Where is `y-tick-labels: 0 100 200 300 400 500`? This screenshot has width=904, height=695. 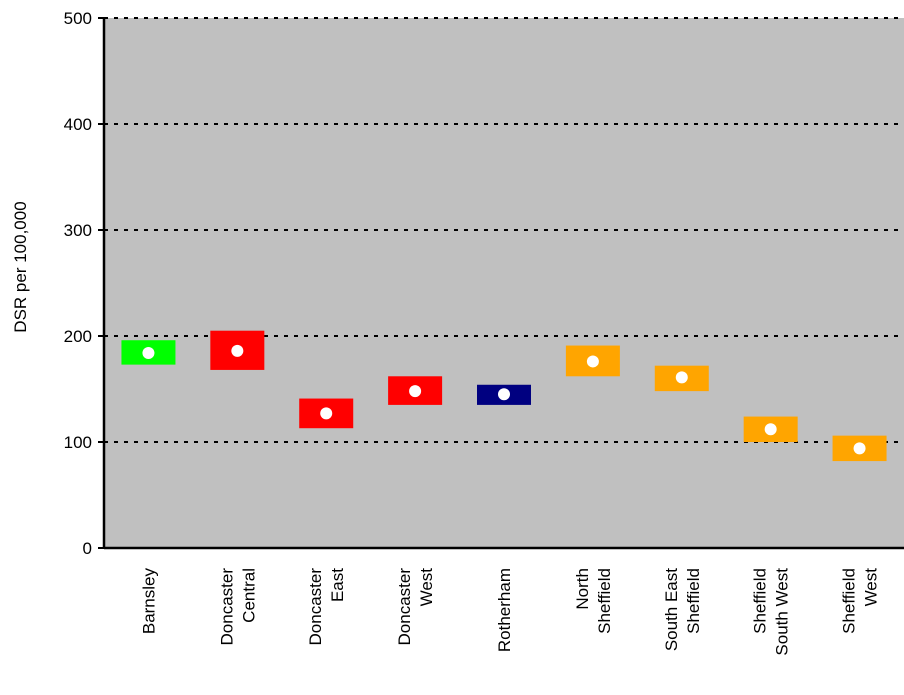 y-tick-labels: 0 100 200 300 400 500 is located at coordinates (84, 283).